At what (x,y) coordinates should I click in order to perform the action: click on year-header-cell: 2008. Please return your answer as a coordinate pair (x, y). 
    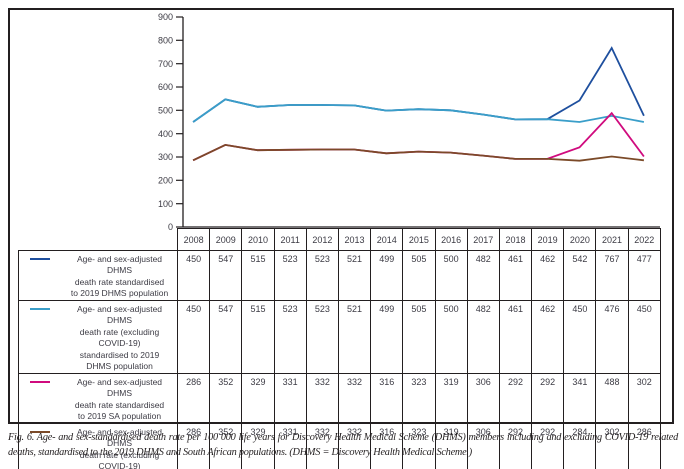
    Looking at the image, I should click on (193, 239).